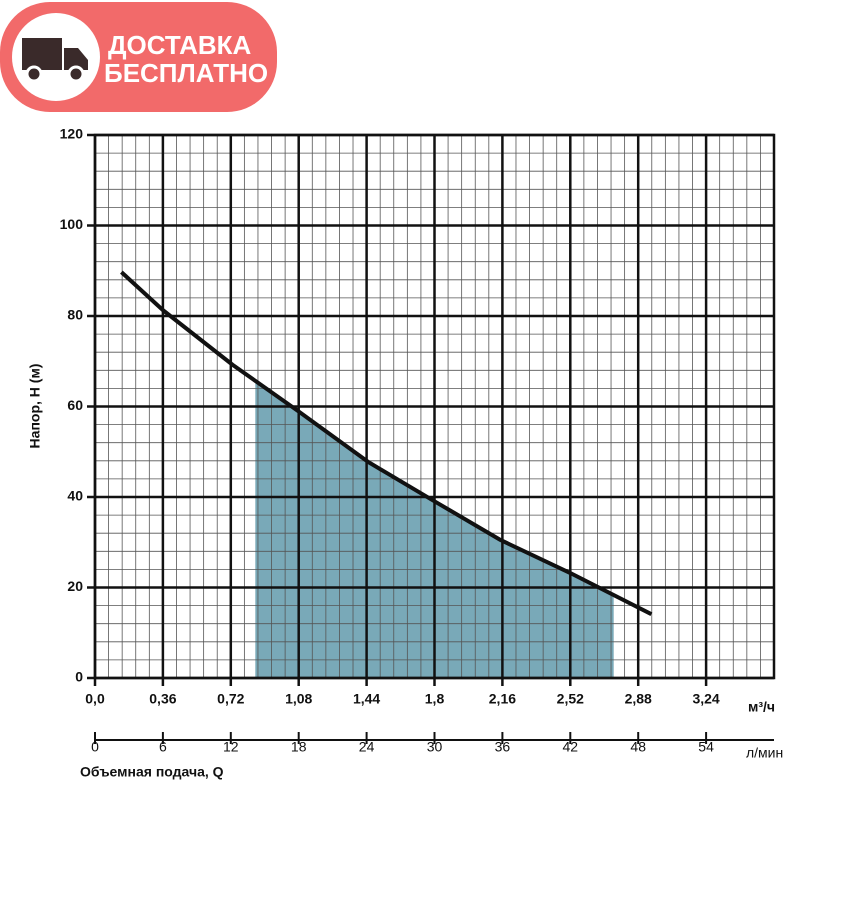 The width and height of the screenshot is (842, 905). I want to click on y-tick-label: 60, so click(75, 405).